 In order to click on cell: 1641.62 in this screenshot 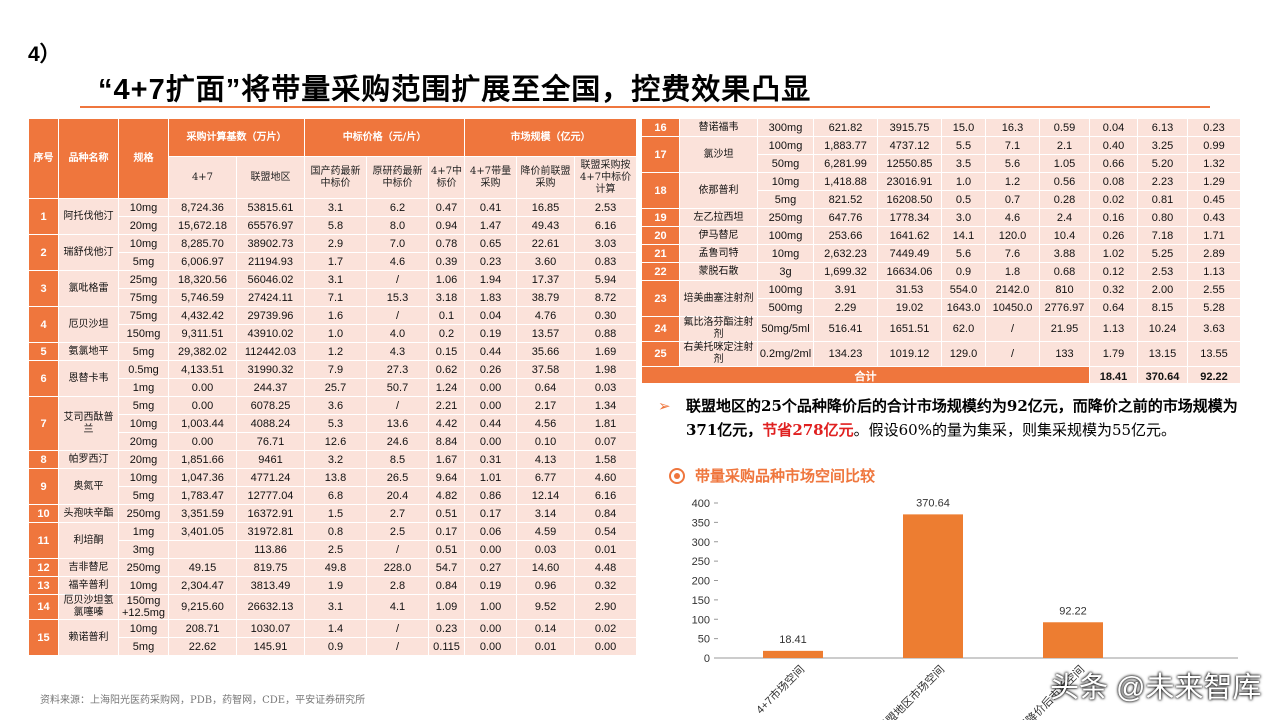, I will do `click(909, 235)`.